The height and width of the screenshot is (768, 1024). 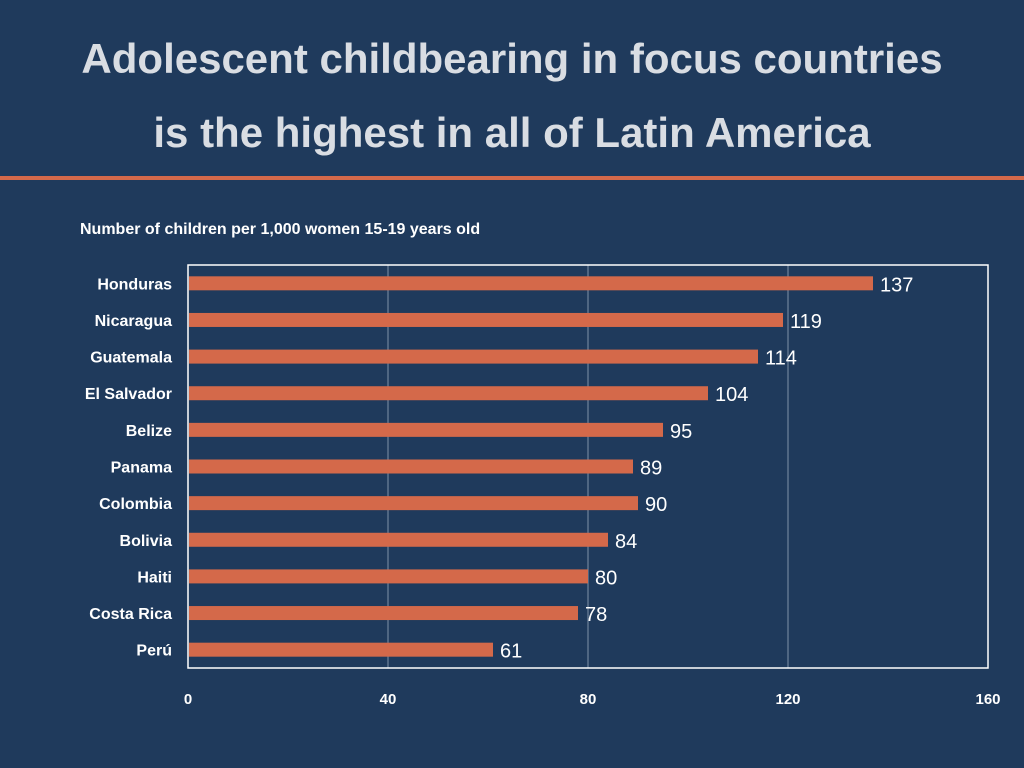 I want to click on bar-nicaragua, so click(x=486, y=319).